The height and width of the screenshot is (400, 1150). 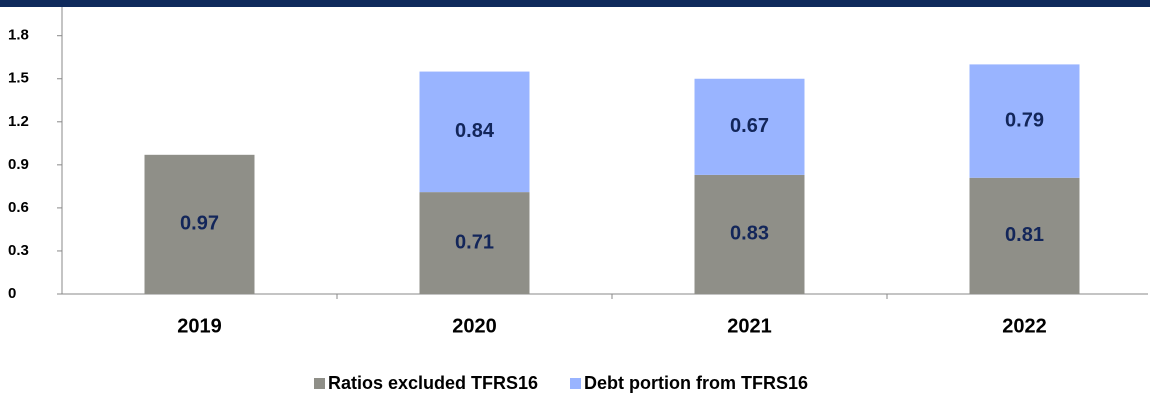 What do you see at coordinates (12, 293) in the screenshot?
I see `y-tick-label: 0` at bounding box center [12, 293].